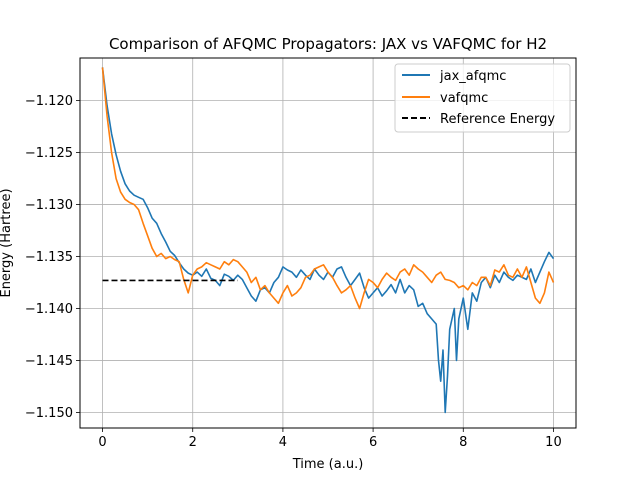 This screenshot has width=640, height=480. I want to click on x-tick-label: 6, so click(373, 442).